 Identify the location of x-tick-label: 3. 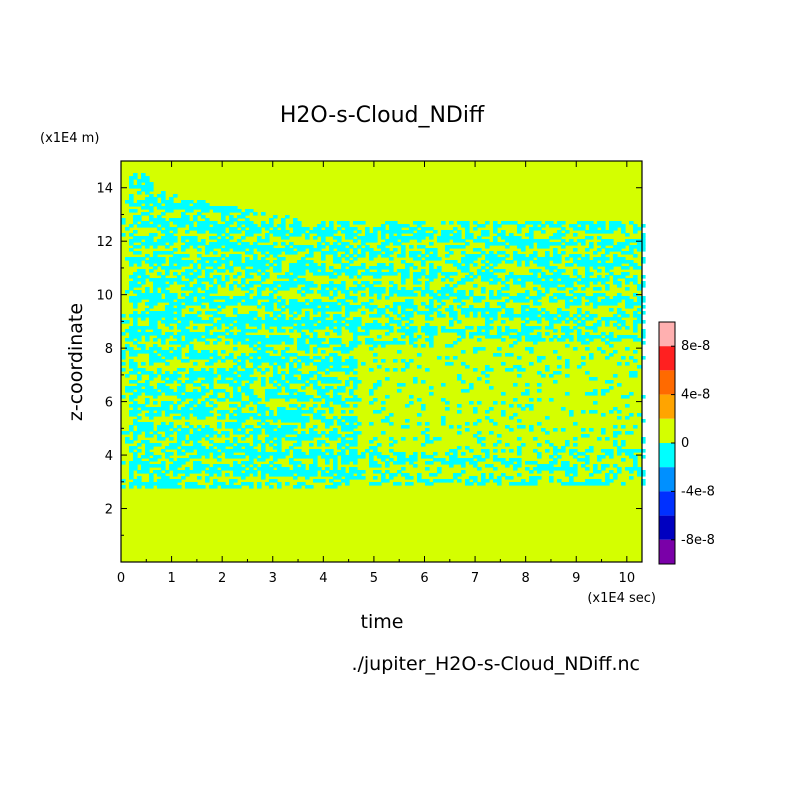
(273, 578).